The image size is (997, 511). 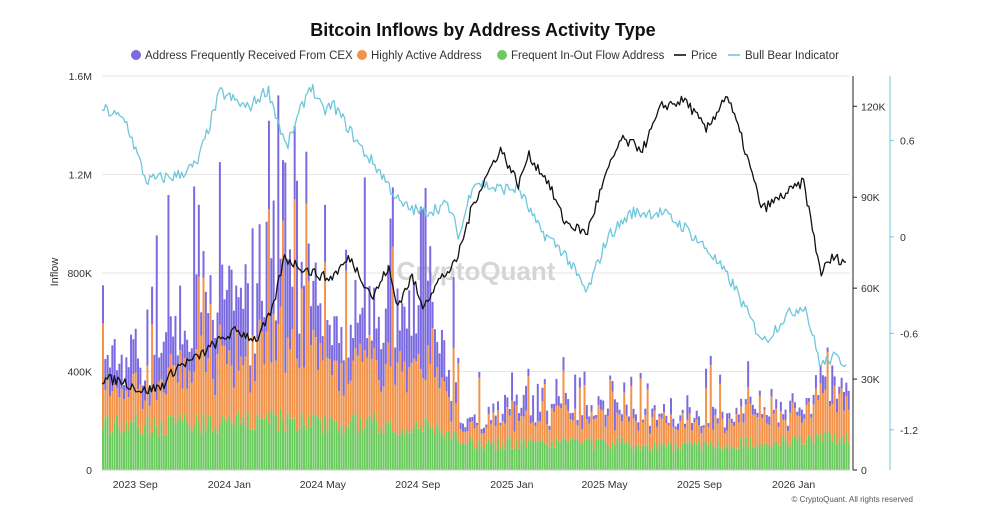 I want to click on bbi-tick-label: -0.6, so click(x=909, y=334).